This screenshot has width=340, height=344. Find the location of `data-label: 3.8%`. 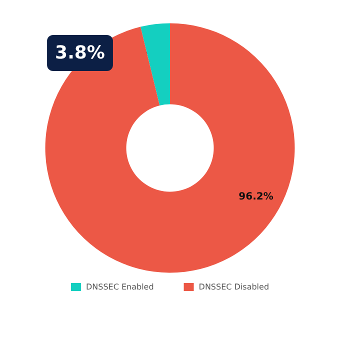

data-label: 3.8% is located at coordinates (80, 53).